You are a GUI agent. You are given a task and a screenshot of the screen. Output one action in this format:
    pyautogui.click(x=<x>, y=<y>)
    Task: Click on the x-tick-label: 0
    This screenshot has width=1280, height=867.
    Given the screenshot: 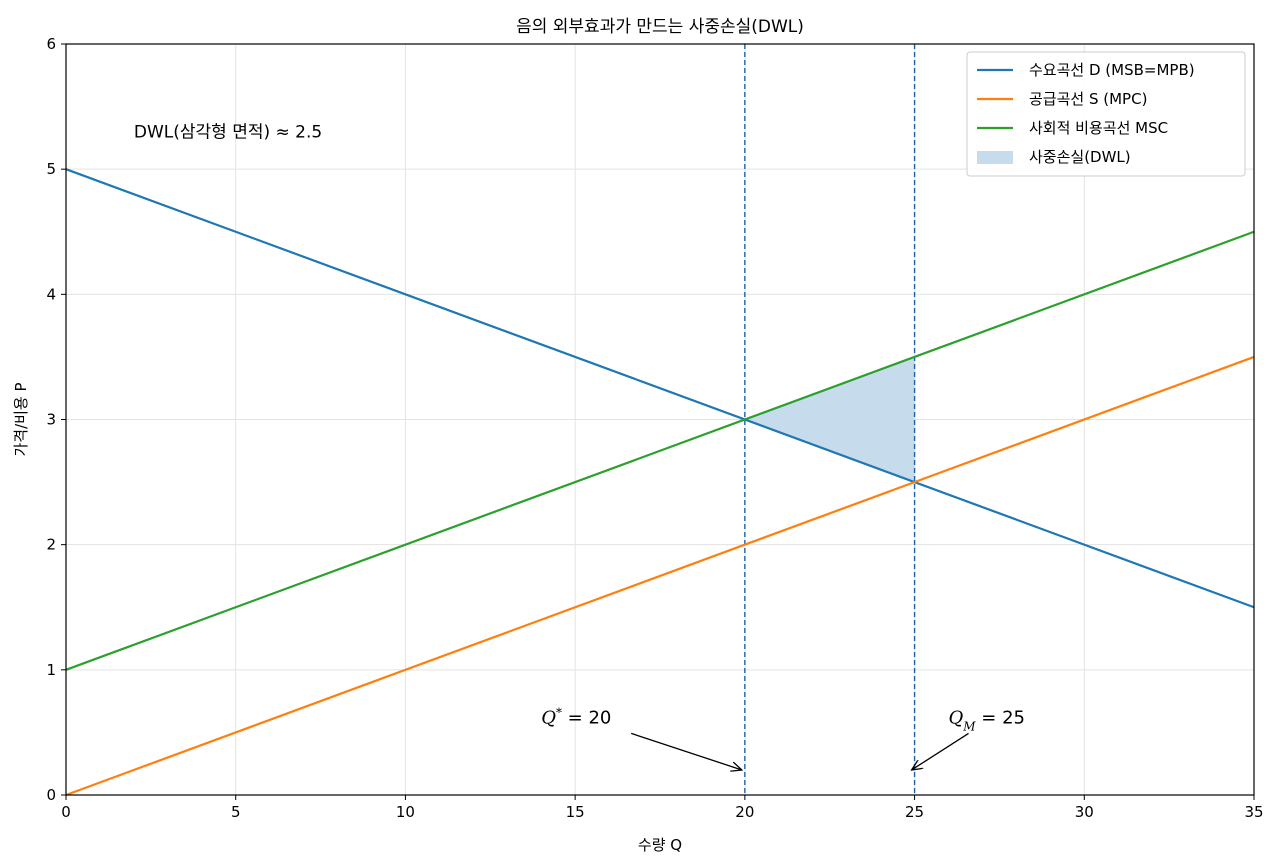 What is the action you would take?
    pyautogui.click(x=66, y=812)
    